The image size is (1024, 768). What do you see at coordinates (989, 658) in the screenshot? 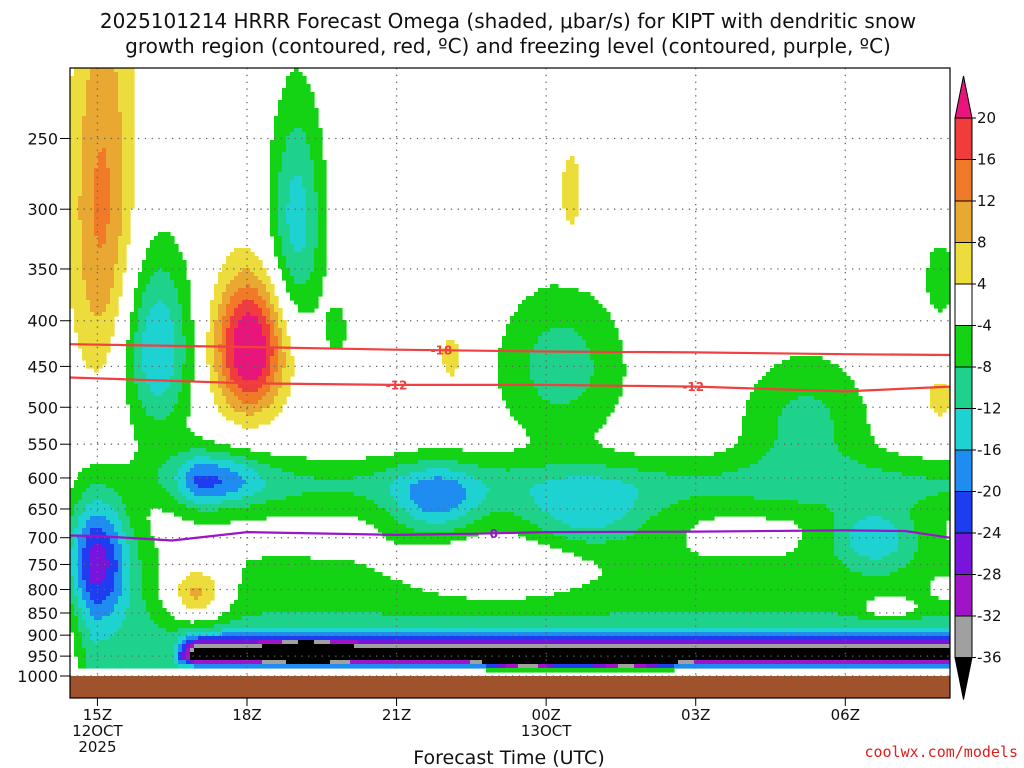
I see `colorbar-label: -36` at bounding box center [989, 658].